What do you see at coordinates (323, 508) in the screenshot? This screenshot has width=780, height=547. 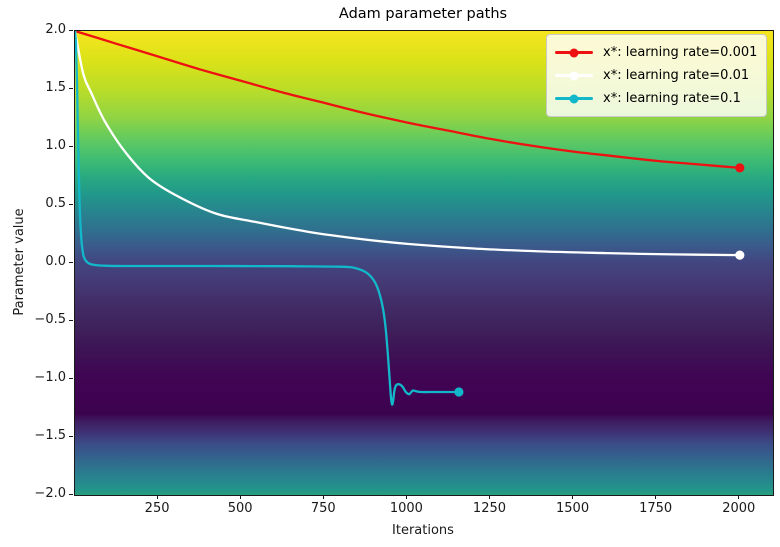 I see `x-tick-label: 750` at bounding box center [323, 508].